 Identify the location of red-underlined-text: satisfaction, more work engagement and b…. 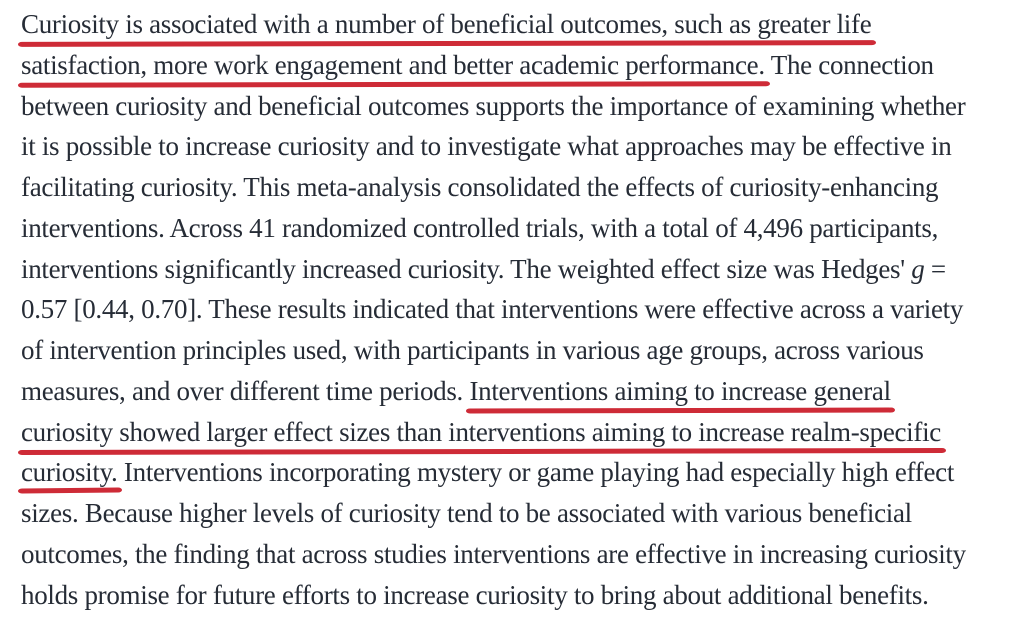
(393, 64).